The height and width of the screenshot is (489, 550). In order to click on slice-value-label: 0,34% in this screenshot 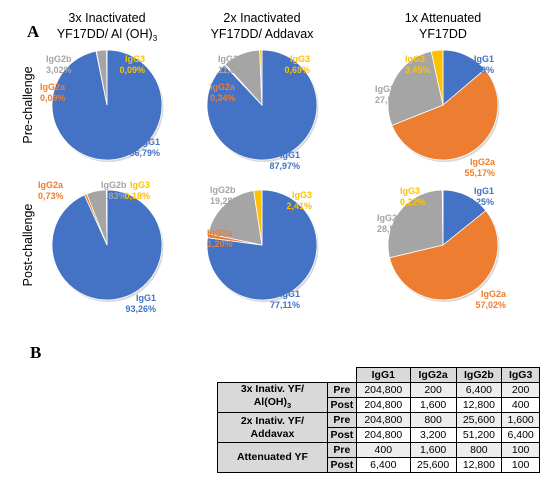, I will do `click(223, 98)`.